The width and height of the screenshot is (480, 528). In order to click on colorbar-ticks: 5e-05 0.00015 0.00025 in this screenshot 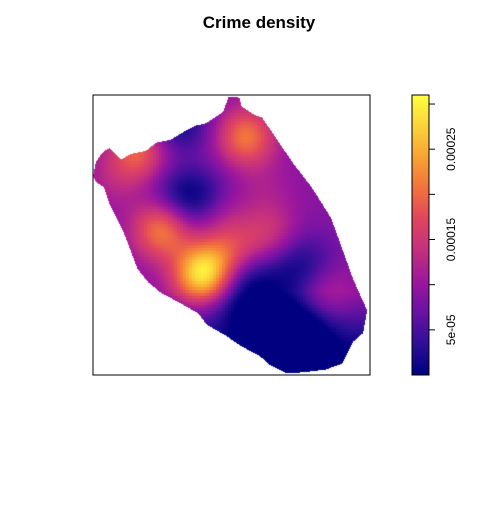, I will do `click(443, 224)`.